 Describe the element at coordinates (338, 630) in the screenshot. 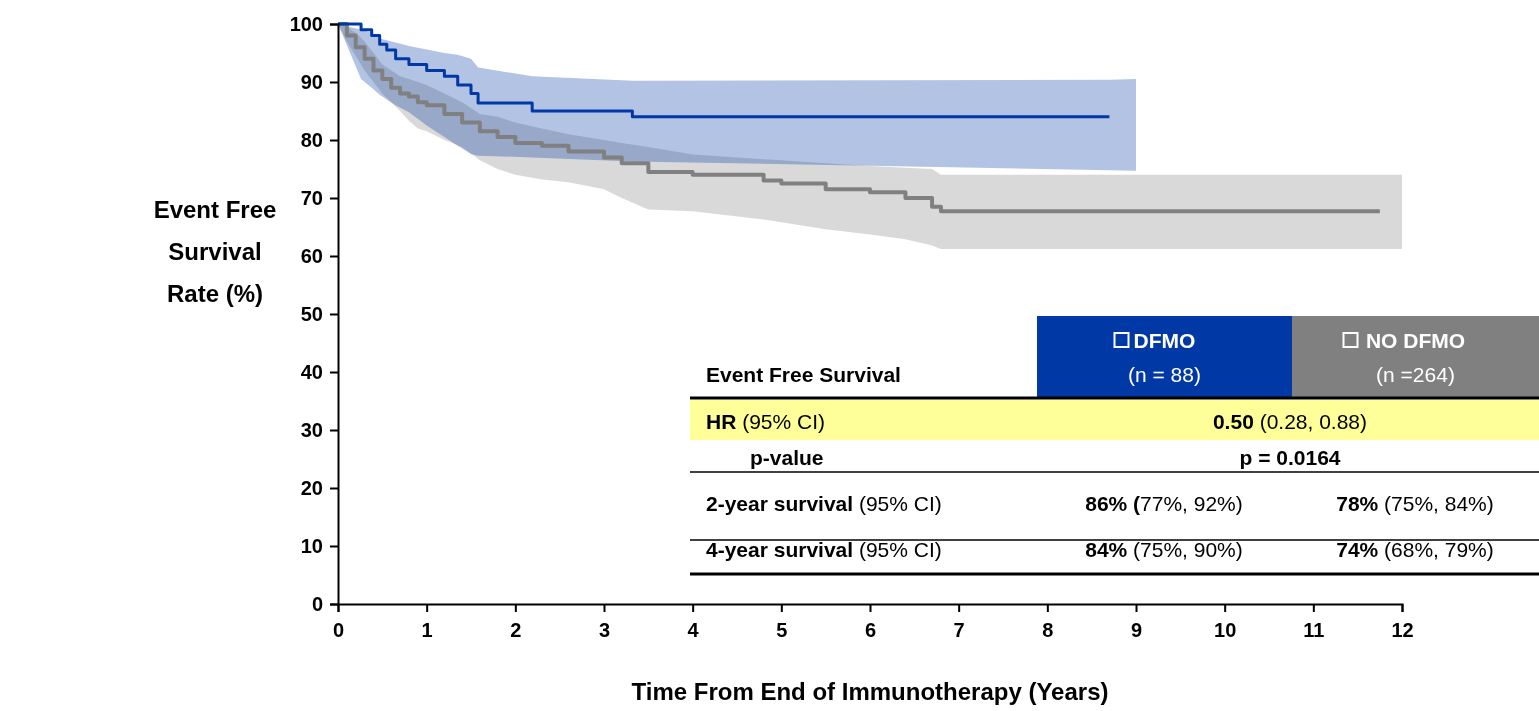

I see `x-tick-label: 0` at that location.